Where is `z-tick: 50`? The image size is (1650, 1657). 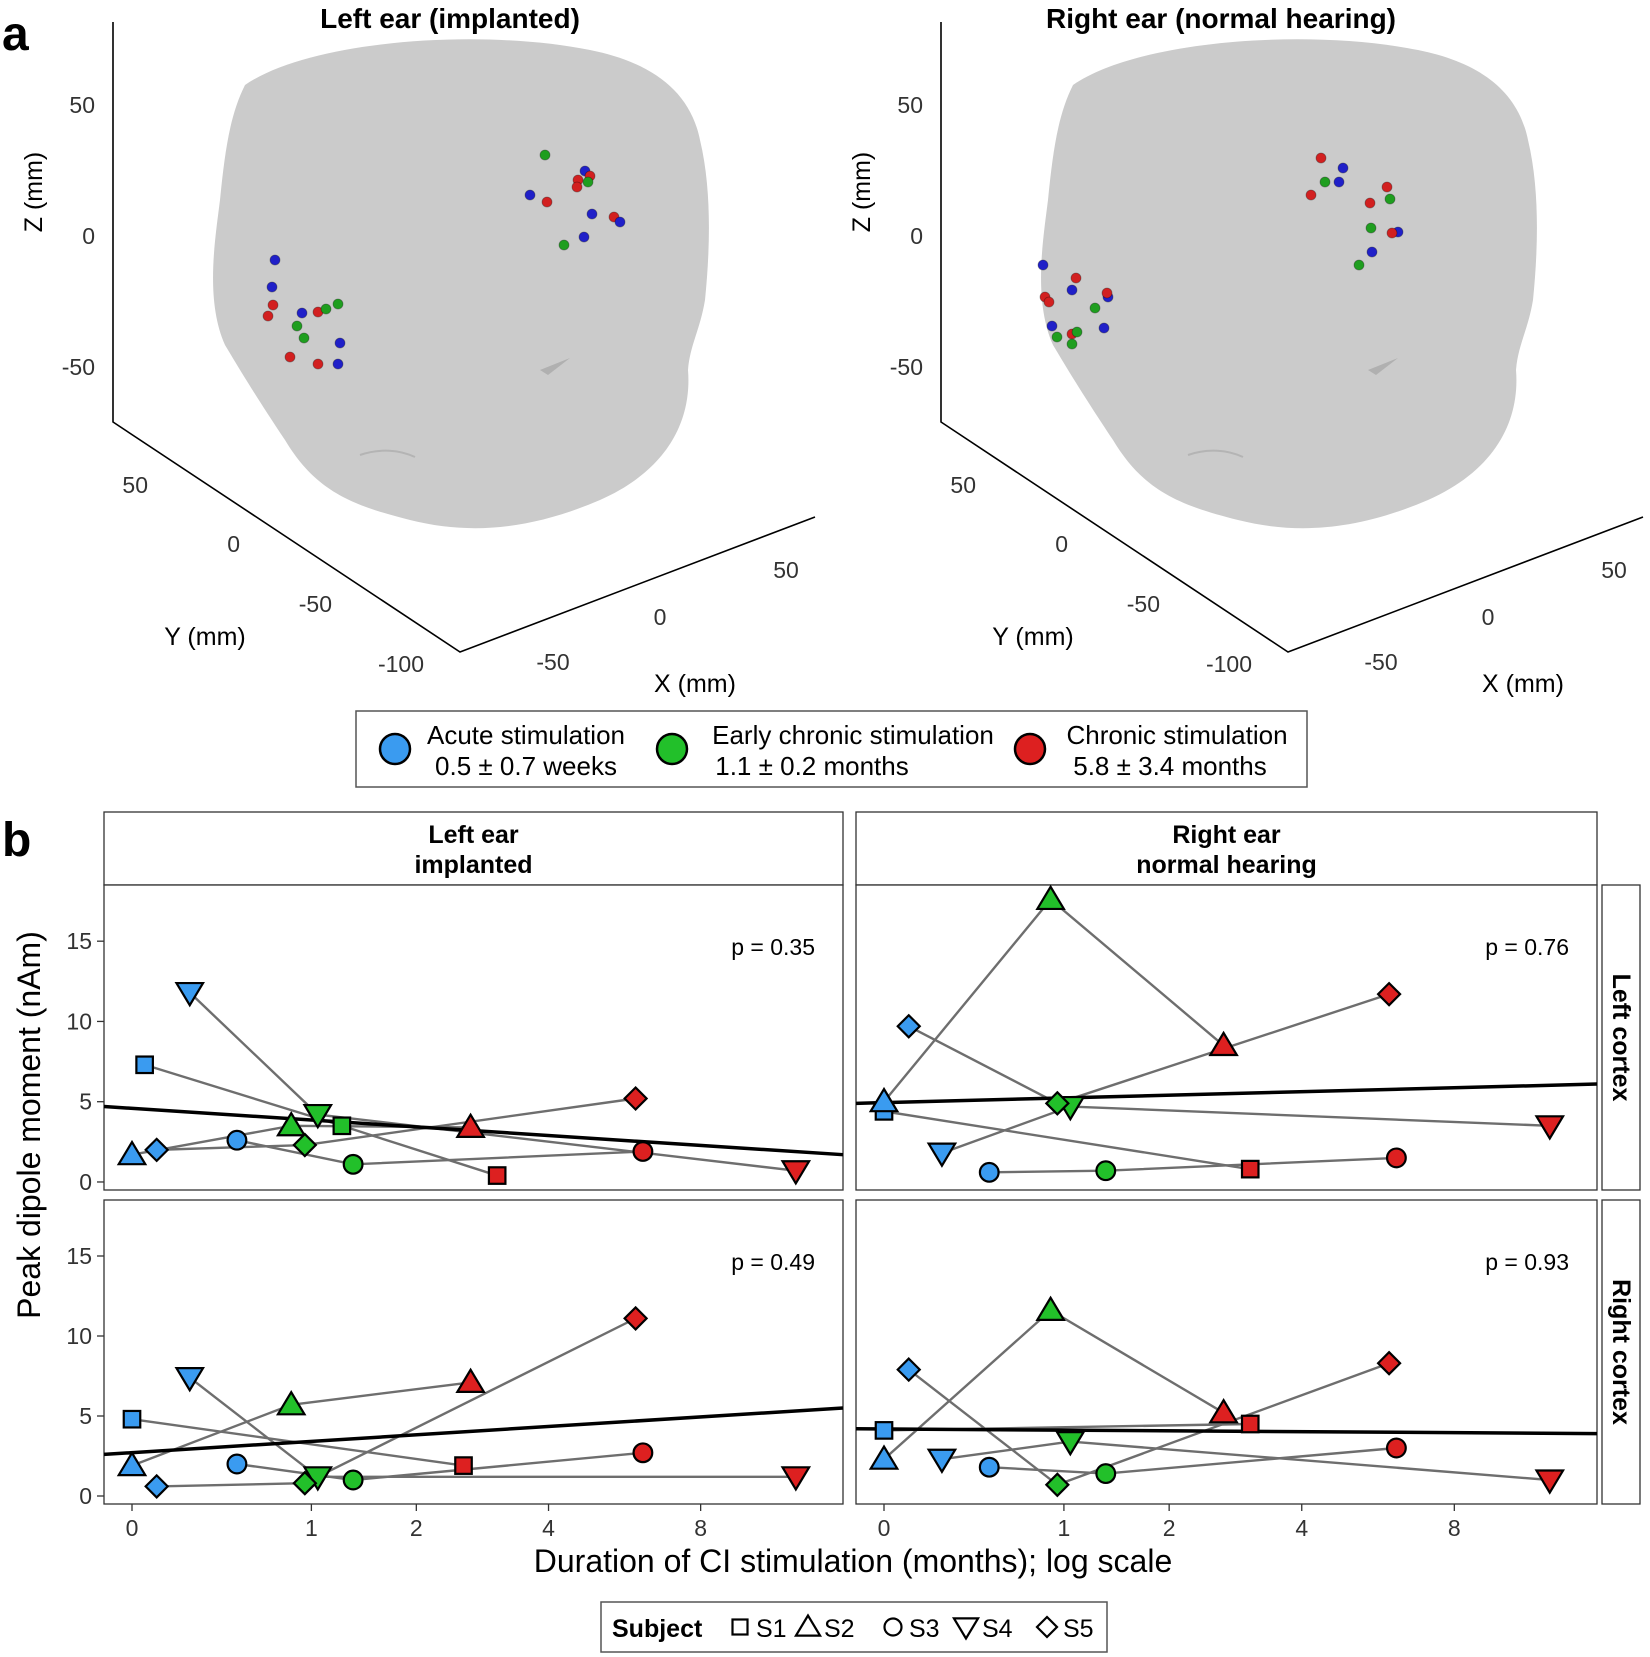
z-tick: 50 is located at coordinates (82, 105).